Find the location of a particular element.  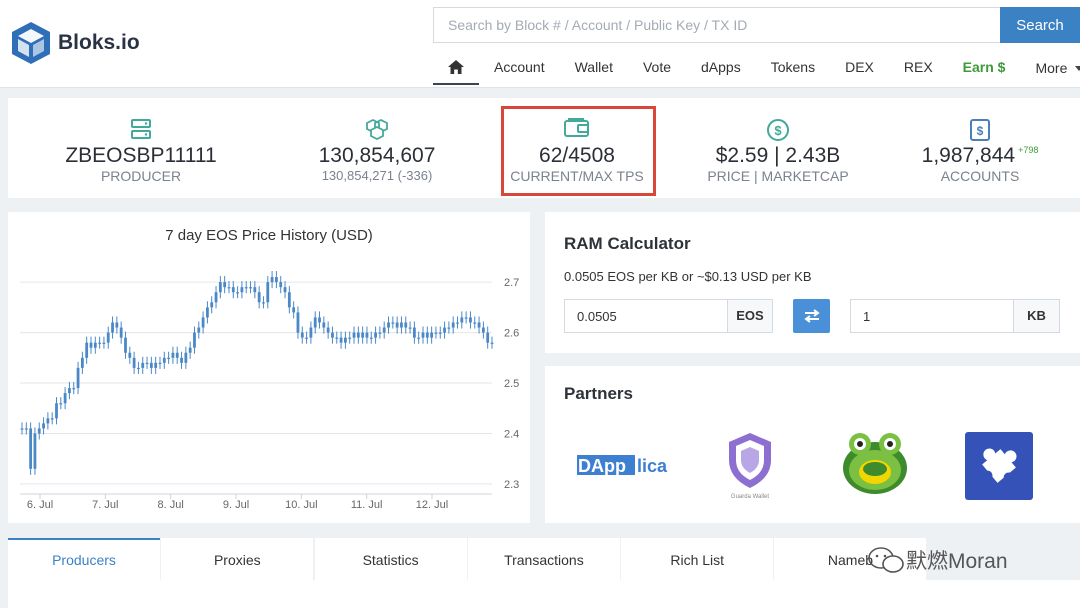

y-tick-label: 2.4 is located at coordinates (511, 434).